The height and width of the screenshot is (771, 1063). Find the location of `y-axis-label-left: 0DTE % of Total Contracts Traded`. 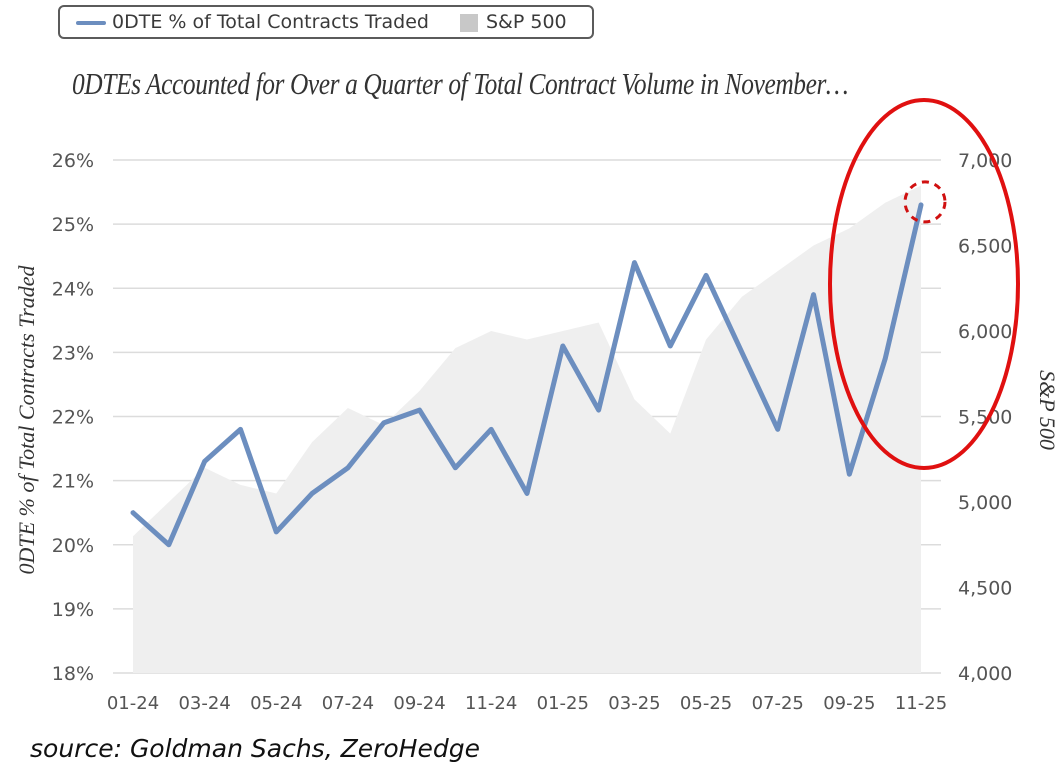

y-axis-label-left: 0DTE % of Total Contracts Traded is located at coordinates (26, 419).